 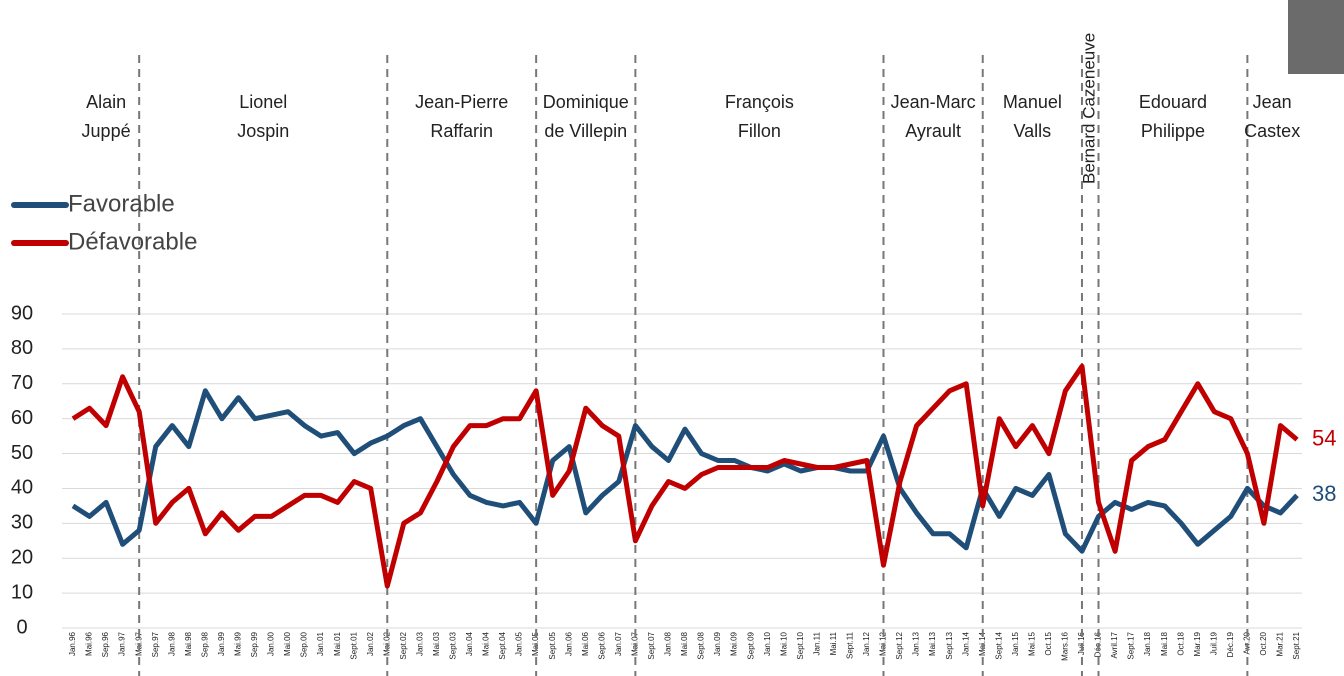 I want to click on legend-label: Défavorable, so click(x=132, y=241).